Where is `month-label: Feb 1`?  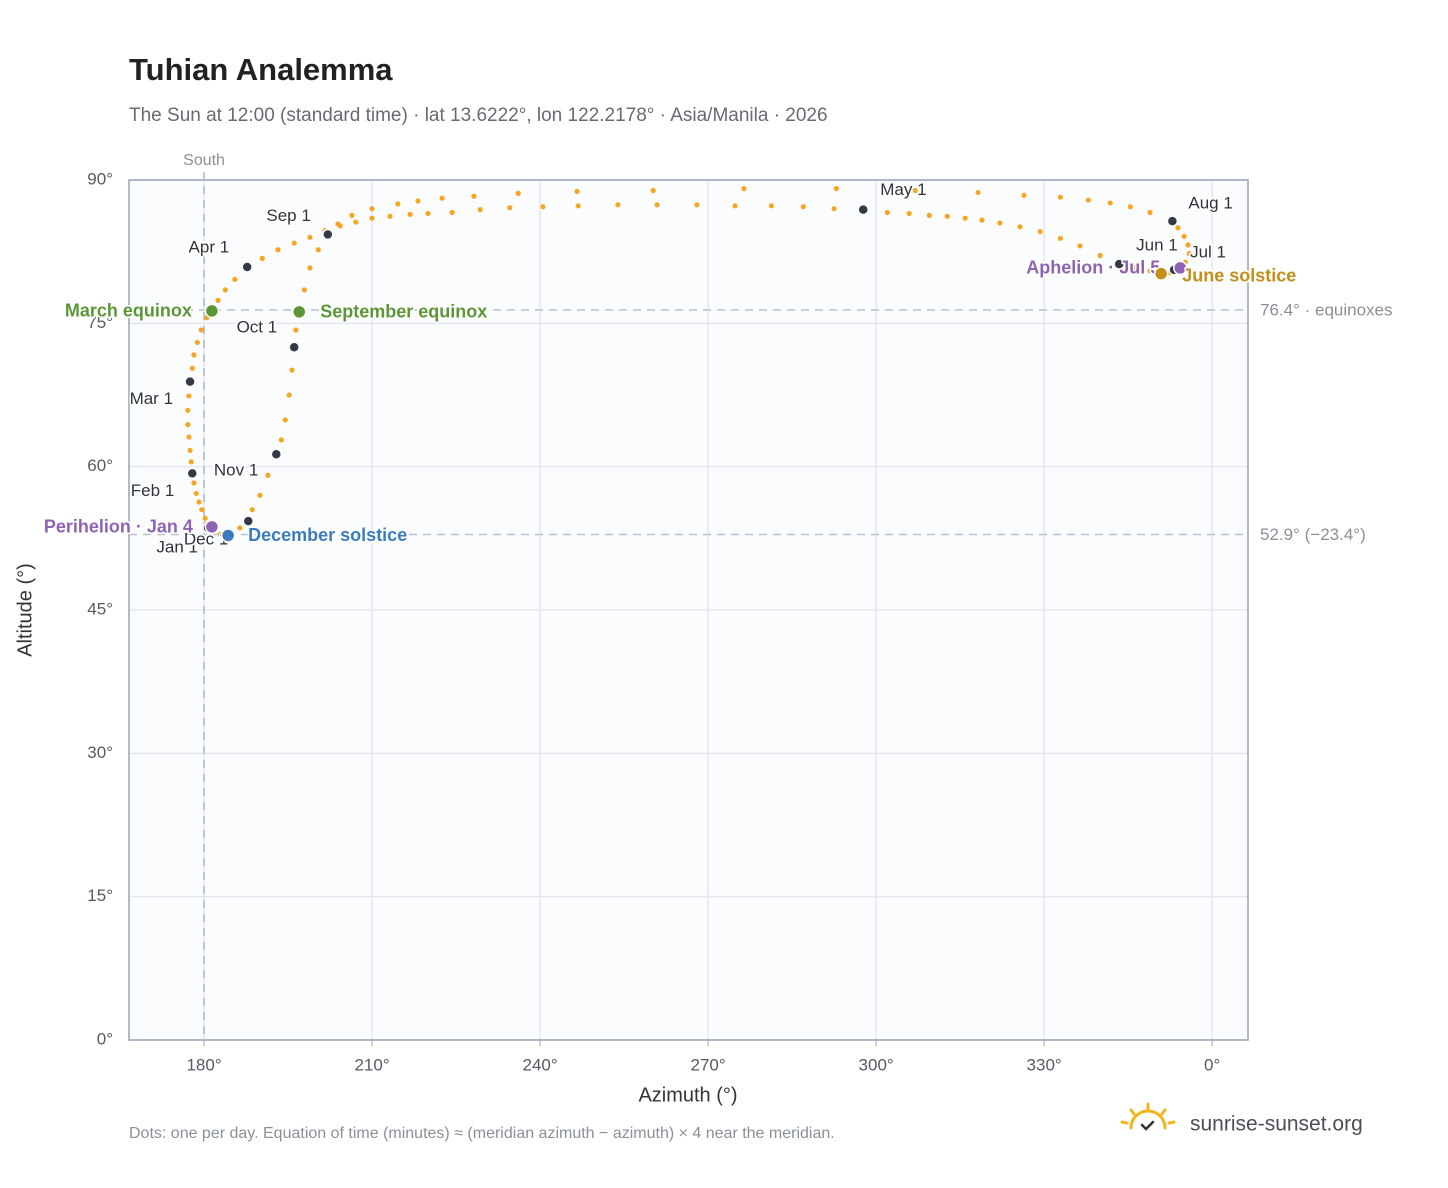 month-label: Feb 1 is located at coordinates (152, 490).